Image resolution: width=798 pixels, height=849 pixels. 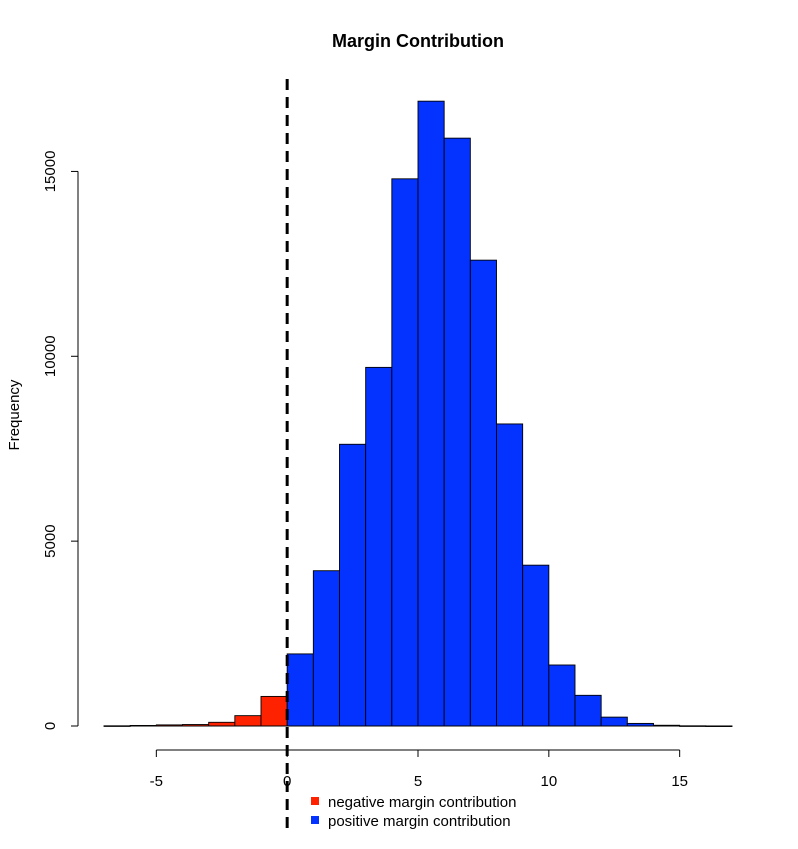 I want to click on y-axis-label: Frequency, so click(x=14, y=414).